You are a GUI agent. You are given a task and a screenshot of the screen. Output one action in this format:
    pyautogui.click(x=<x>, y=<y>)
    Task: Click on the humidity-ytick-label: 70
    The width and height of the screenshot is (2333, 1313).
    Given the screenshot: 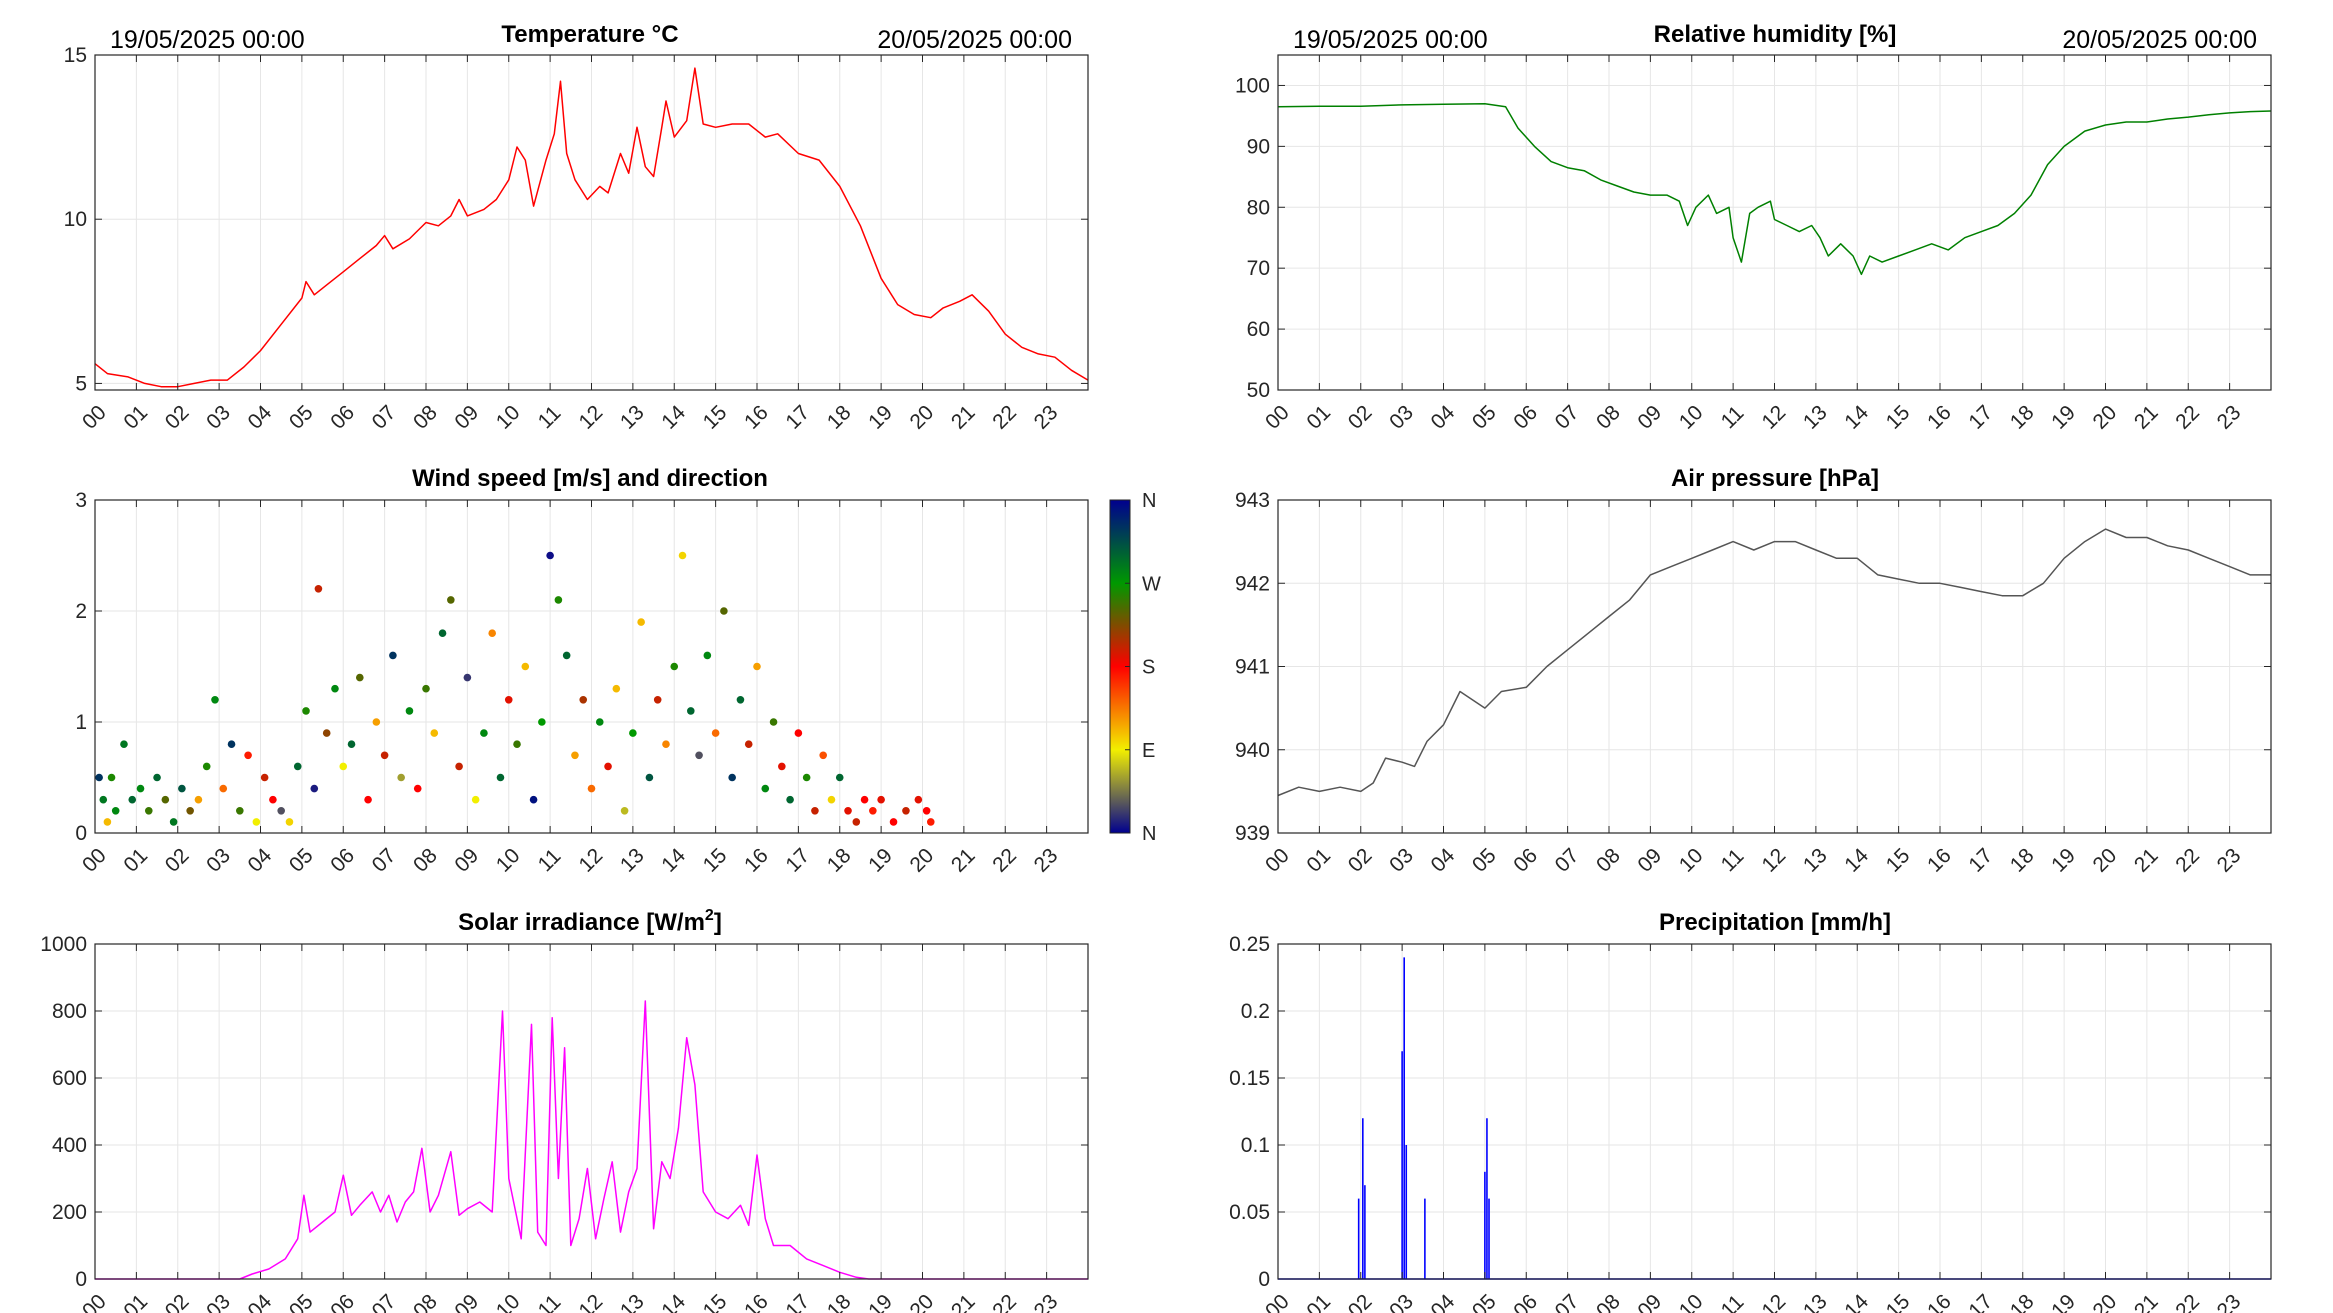 What is the action you would take?
    pyautogui.click(x=1258, y=268)
    